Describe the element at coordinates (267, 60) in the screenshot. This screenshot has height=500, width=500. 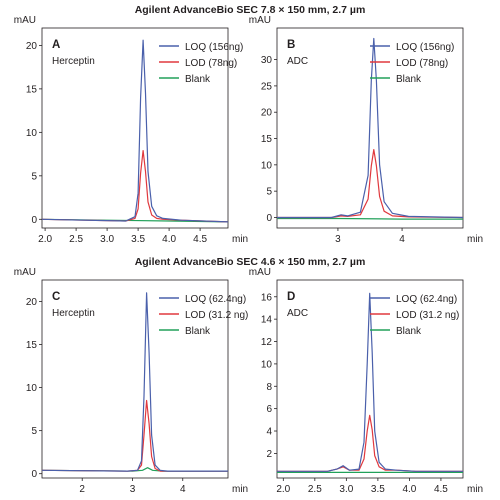
I see `y-tick-label: 30` at that location.